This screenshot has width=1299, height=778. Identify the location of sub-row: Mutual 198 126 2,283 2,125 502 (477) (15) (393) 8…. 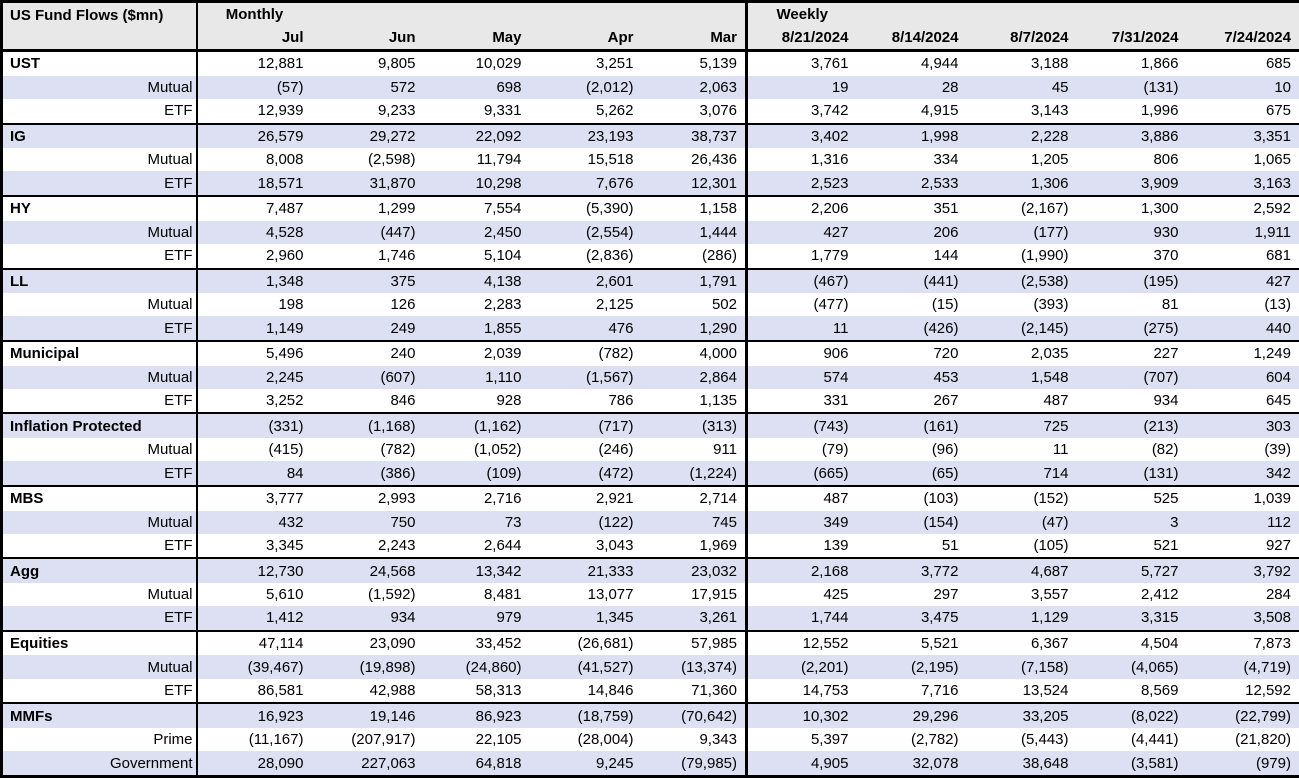
(650, 305).